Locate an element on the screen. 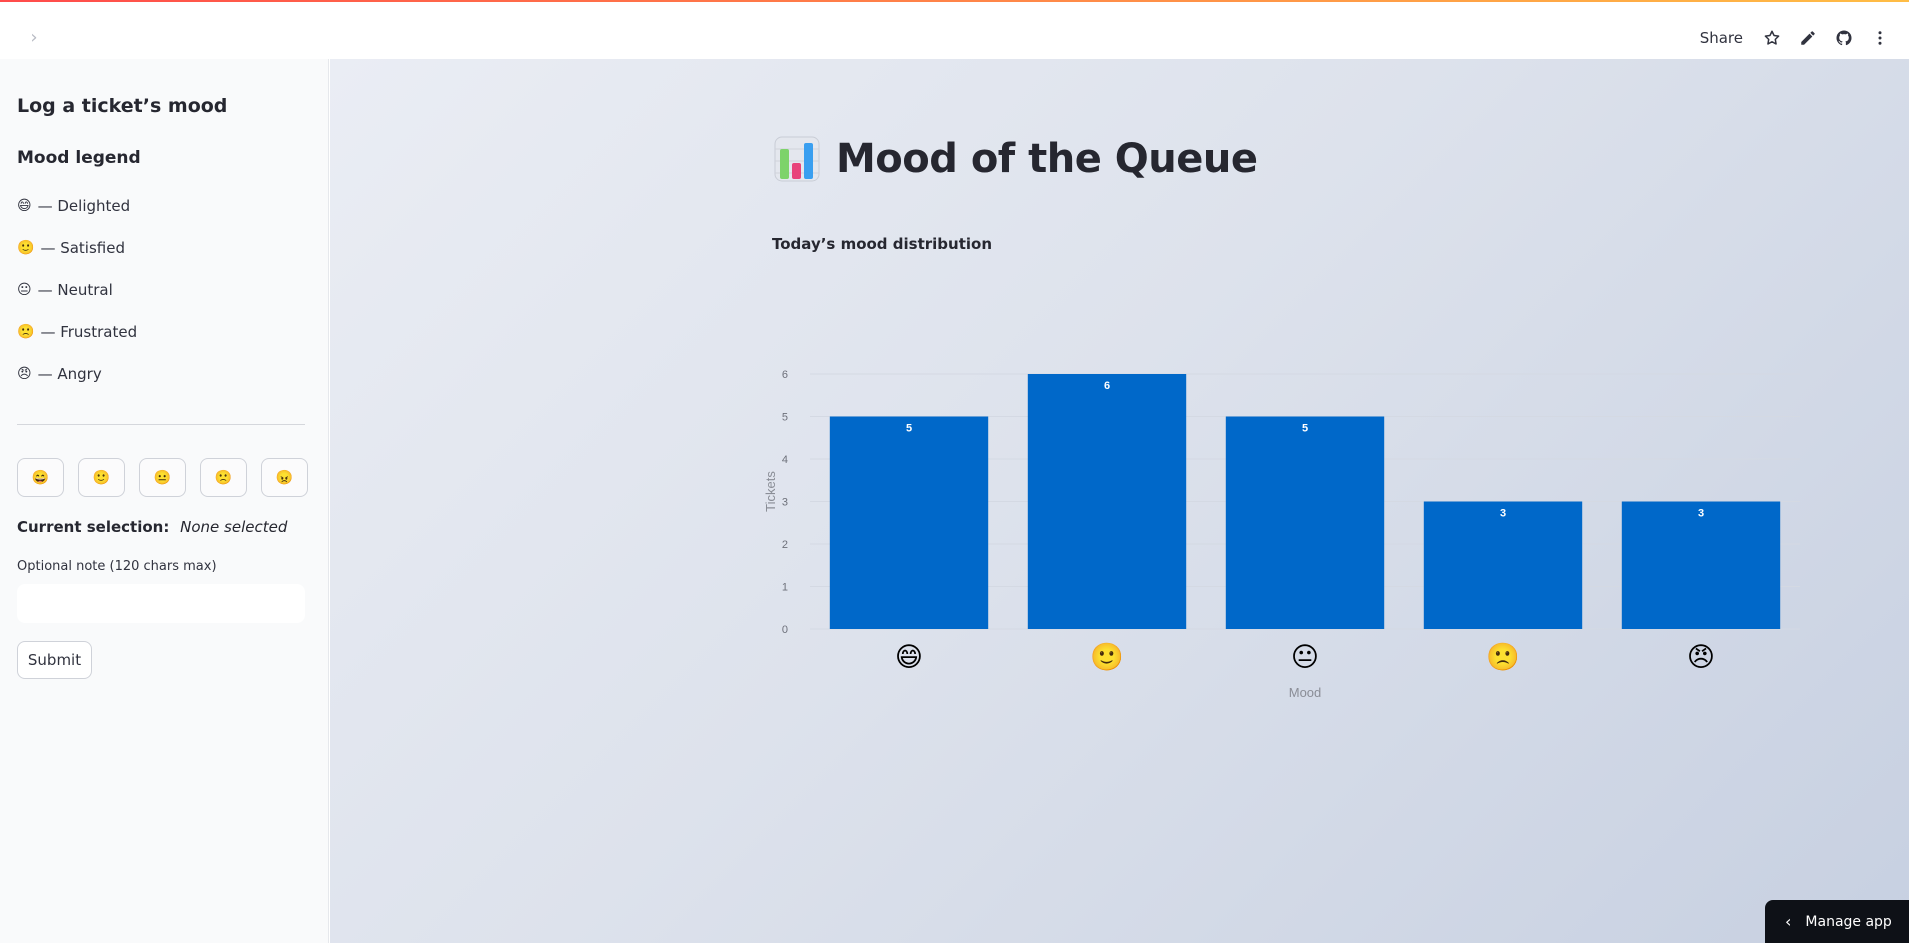  chart-subtitle: Today’s mood distribution is located at coordinates (882, 244).